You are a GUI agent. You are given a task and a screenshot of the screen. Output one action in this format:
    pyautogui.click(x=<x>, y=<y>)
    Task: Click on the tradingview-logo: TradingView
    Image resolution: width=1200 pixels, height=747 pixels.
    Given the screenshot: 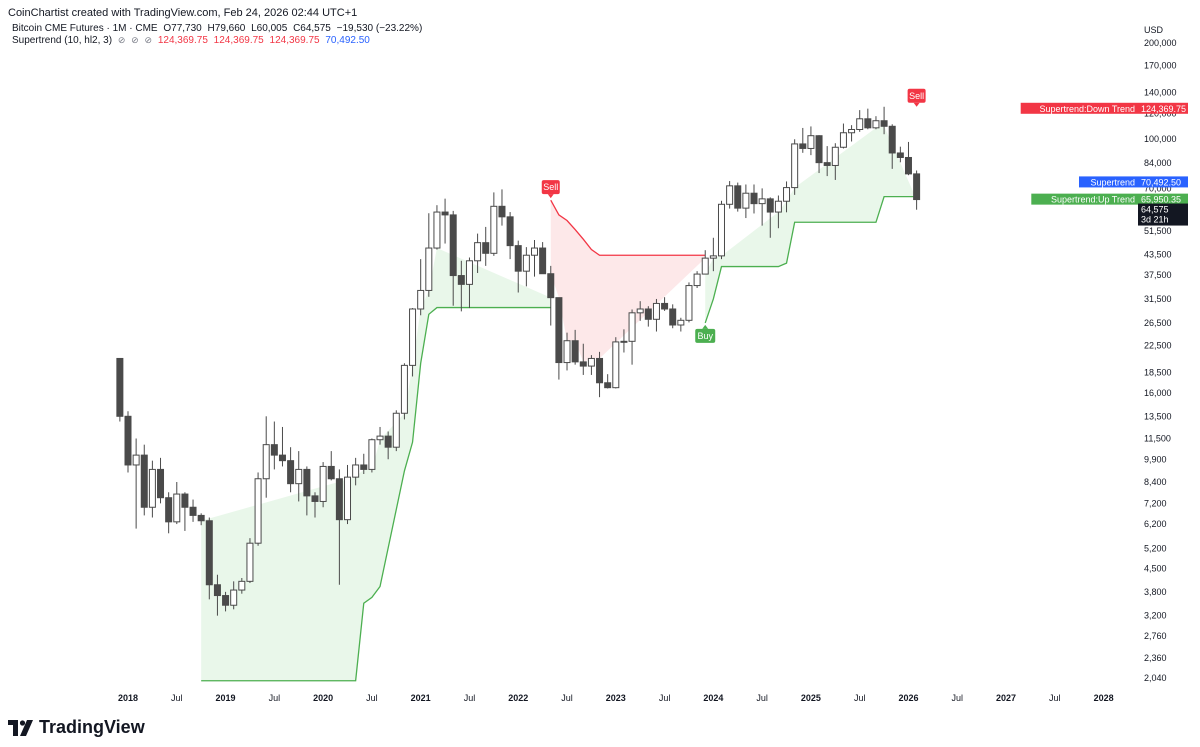 What is the action you would take?
    pyautogui.click(x=76, y=727)
    